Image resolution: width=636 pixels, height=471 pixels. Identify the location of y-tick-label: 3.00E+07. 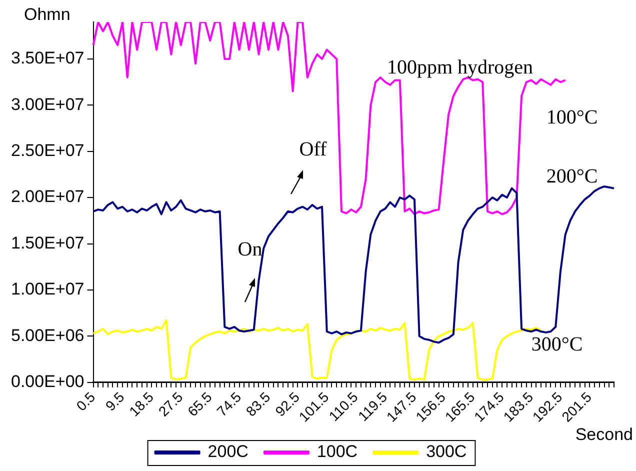
(47, 104).